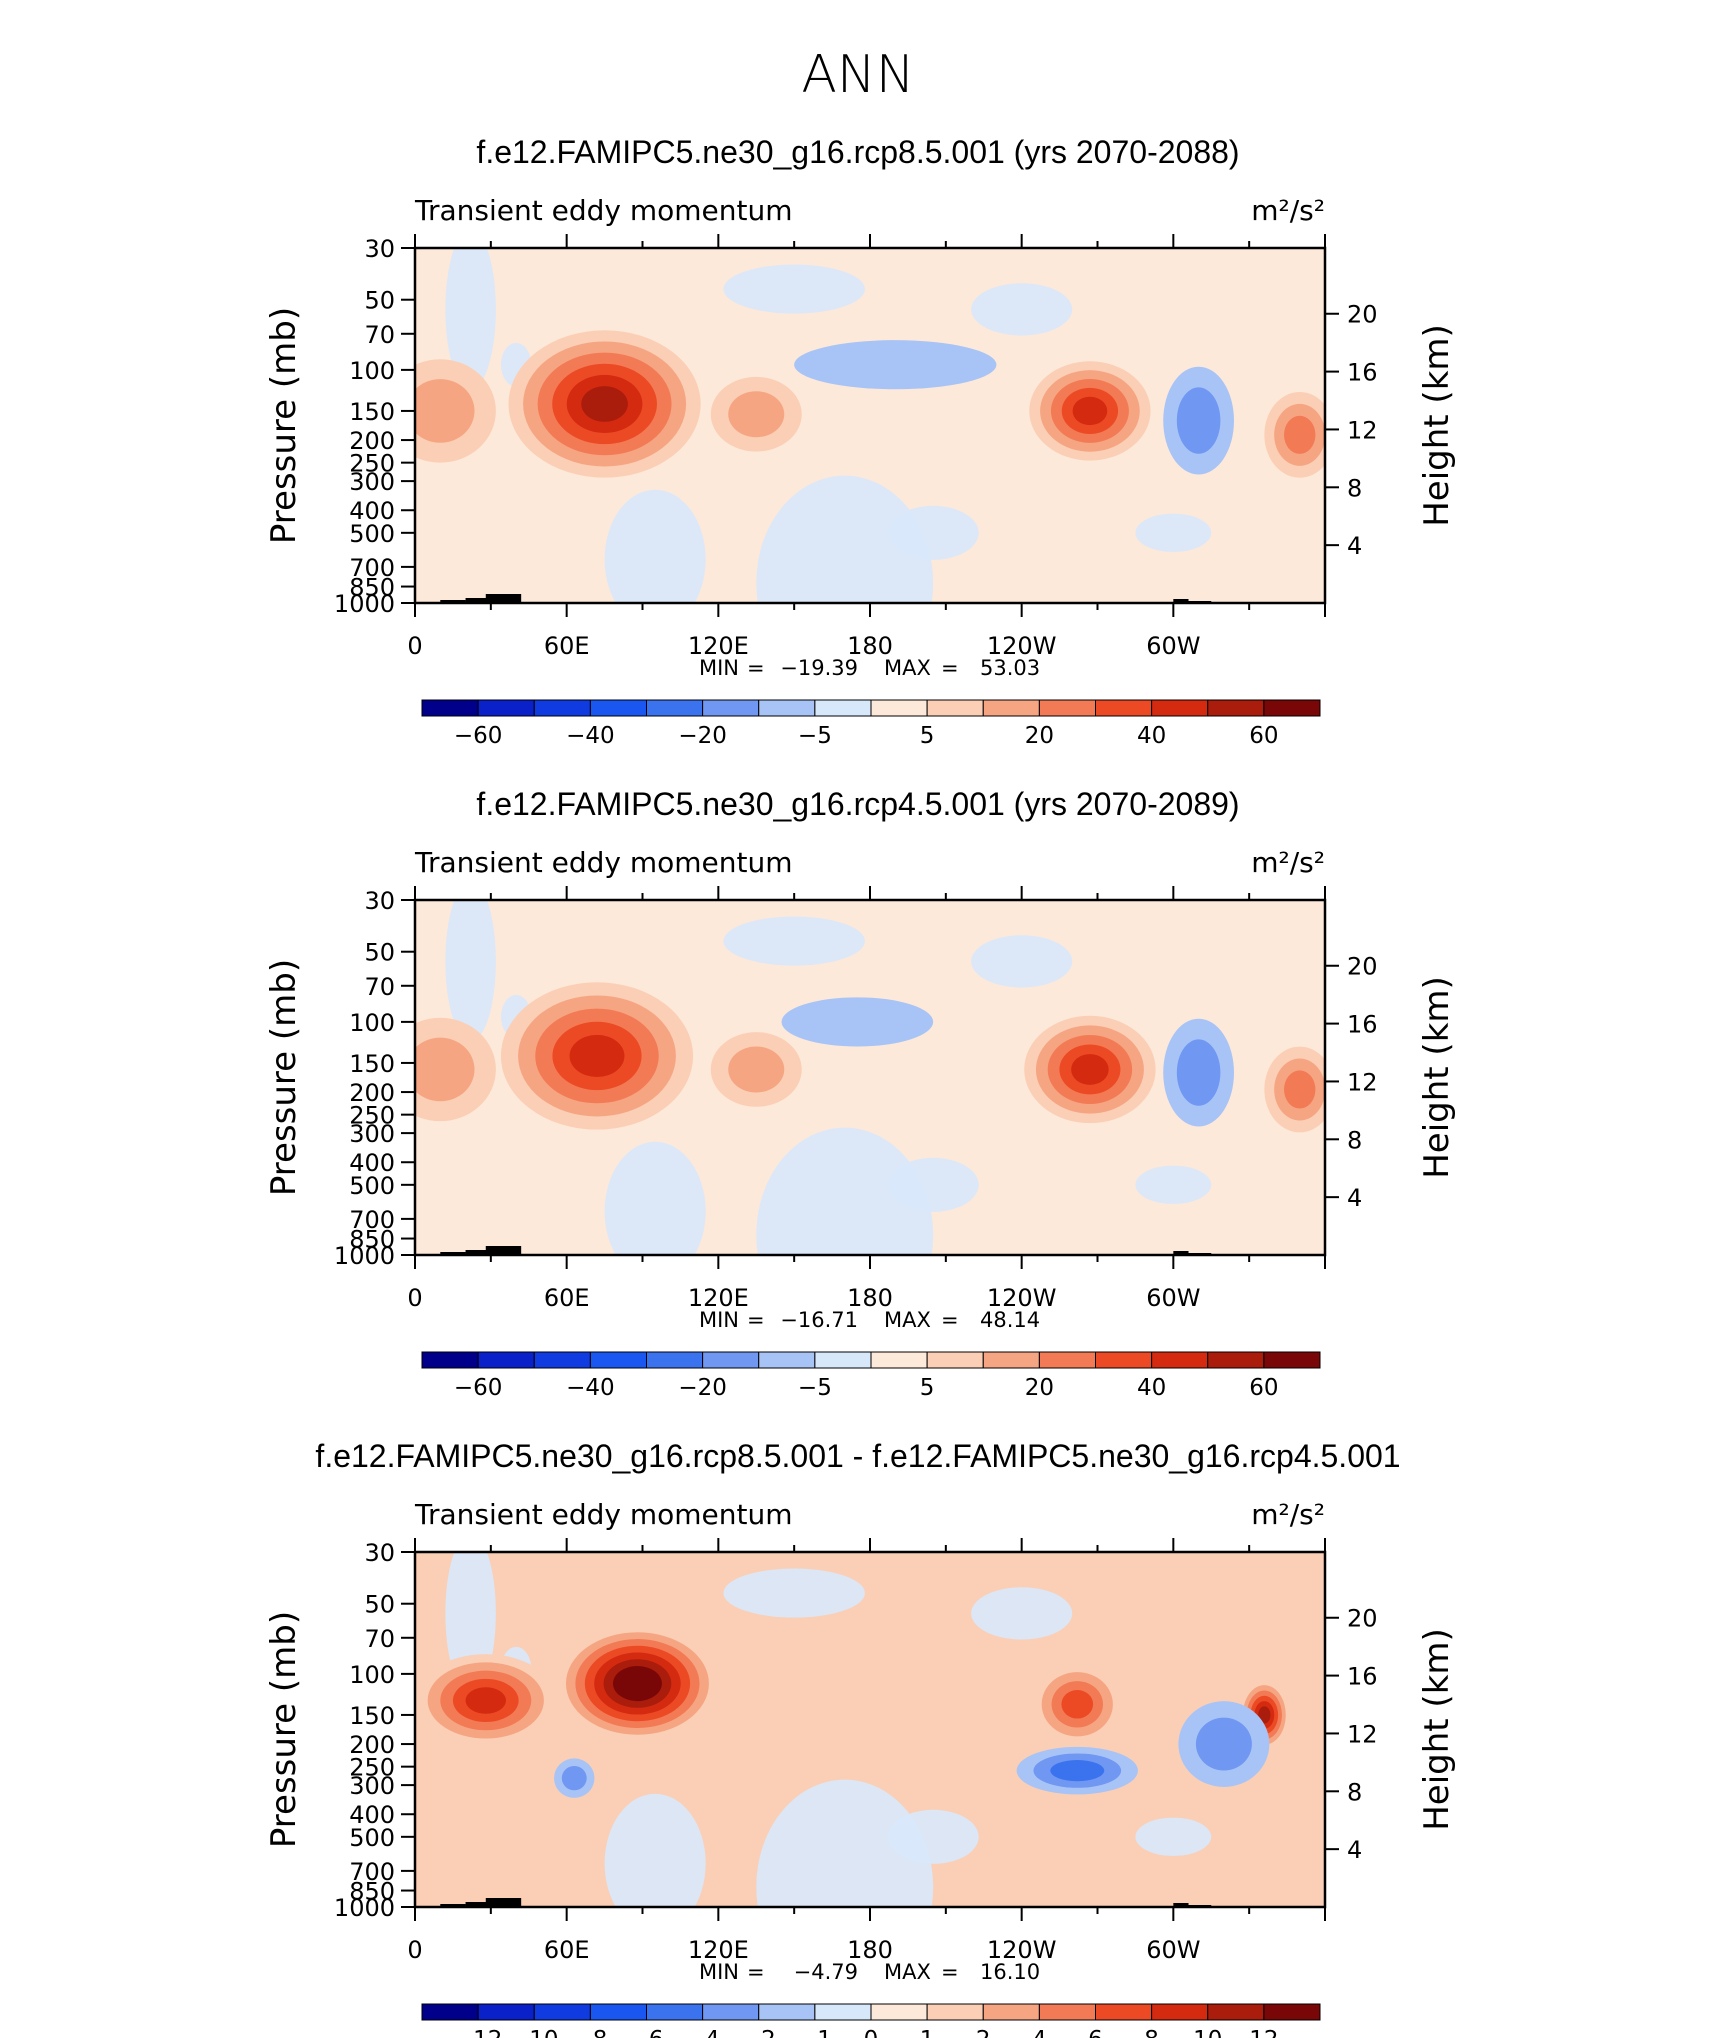 This screenshot has height=2038, width=1710. Describe the element at coordinates (372, 482) in the screenshot. I see `y-tick-label: 300` at that location.